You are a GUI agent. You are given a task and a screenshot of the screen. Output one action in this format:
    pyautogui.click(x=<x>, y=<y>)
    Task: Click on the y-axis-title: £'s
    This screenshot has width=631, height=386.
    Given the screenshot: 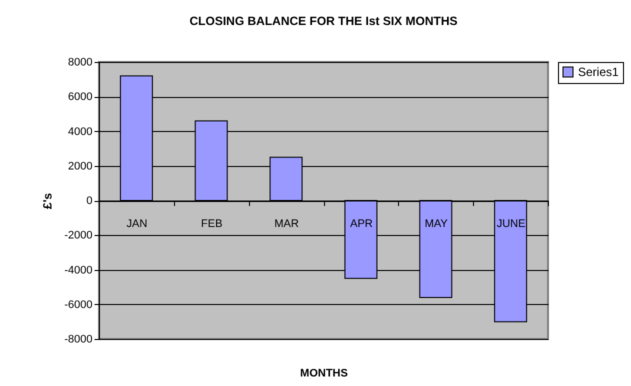 What is the action you would take?
    pyautogui.click(x=47, y=201)
    